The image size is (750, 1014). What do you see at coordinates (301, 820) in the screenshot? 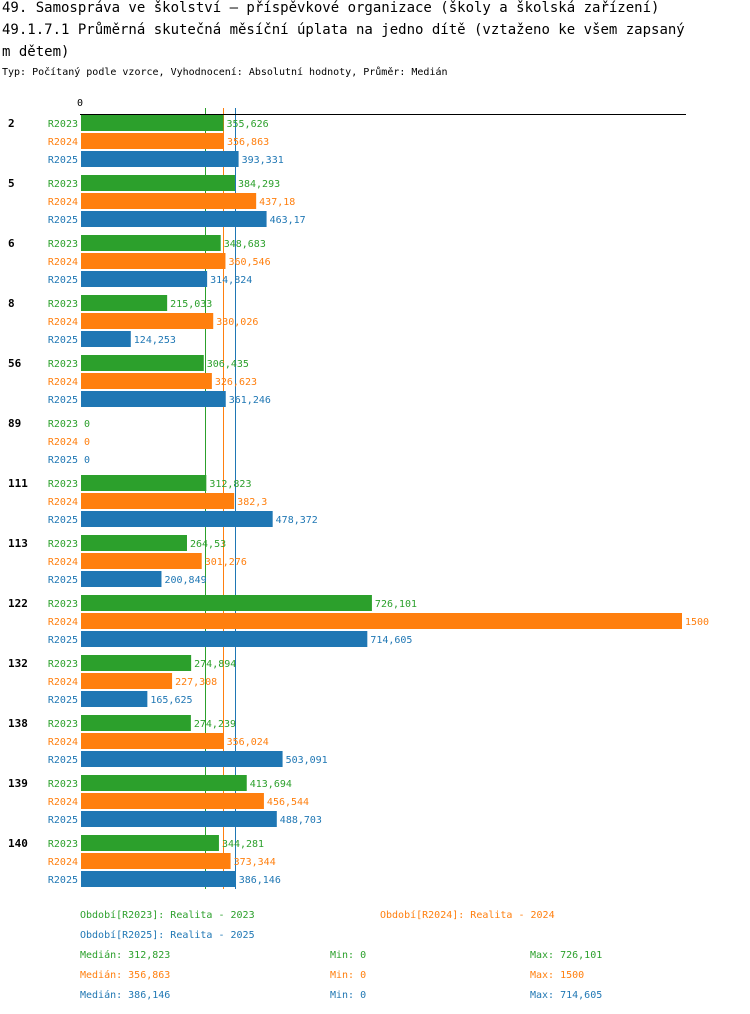
I see `data-label: 488,703` at bounding box center [301, 820].